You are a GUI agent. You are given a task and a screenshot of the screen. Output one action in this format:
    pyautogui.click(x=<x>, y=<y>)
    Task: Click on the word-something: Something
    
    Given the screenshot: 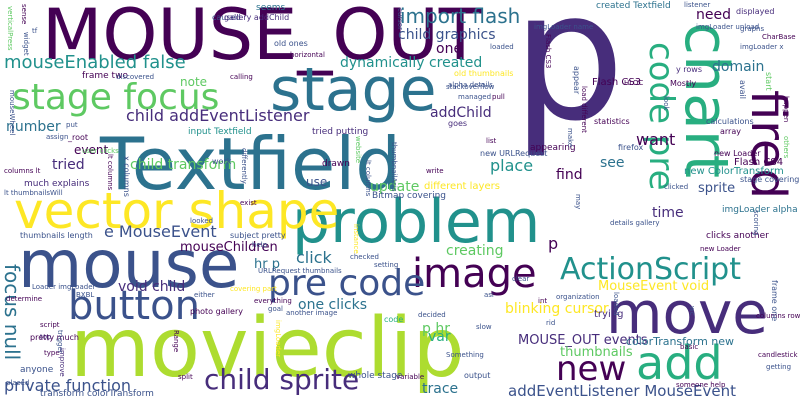 What is the action you would take?
    pyautogui.click(x=465, y=355)
    